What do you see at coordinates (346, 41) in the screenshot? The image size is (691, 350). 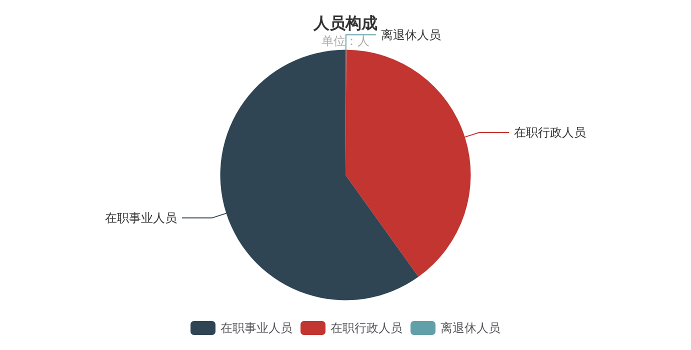 I see `text: 单位：人` at bounding box center [346, 41].